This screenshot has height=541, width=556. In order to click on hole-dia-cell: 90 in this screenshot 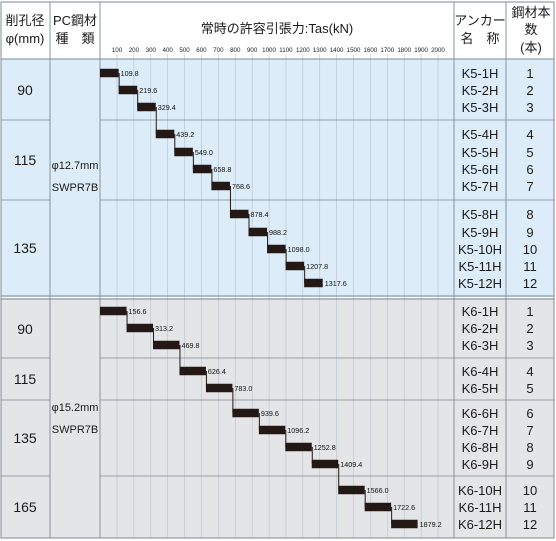, I will do `click(25, 328)`.